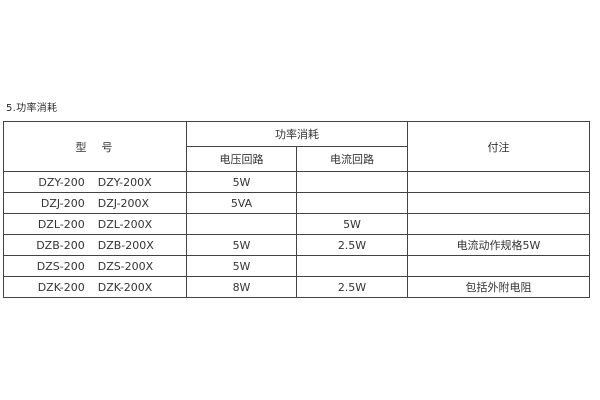  What do you see at coordinates (125, 287) in the screenshot?
I see `model-name-right: DZK-200X` at bounding box center [125, 287].